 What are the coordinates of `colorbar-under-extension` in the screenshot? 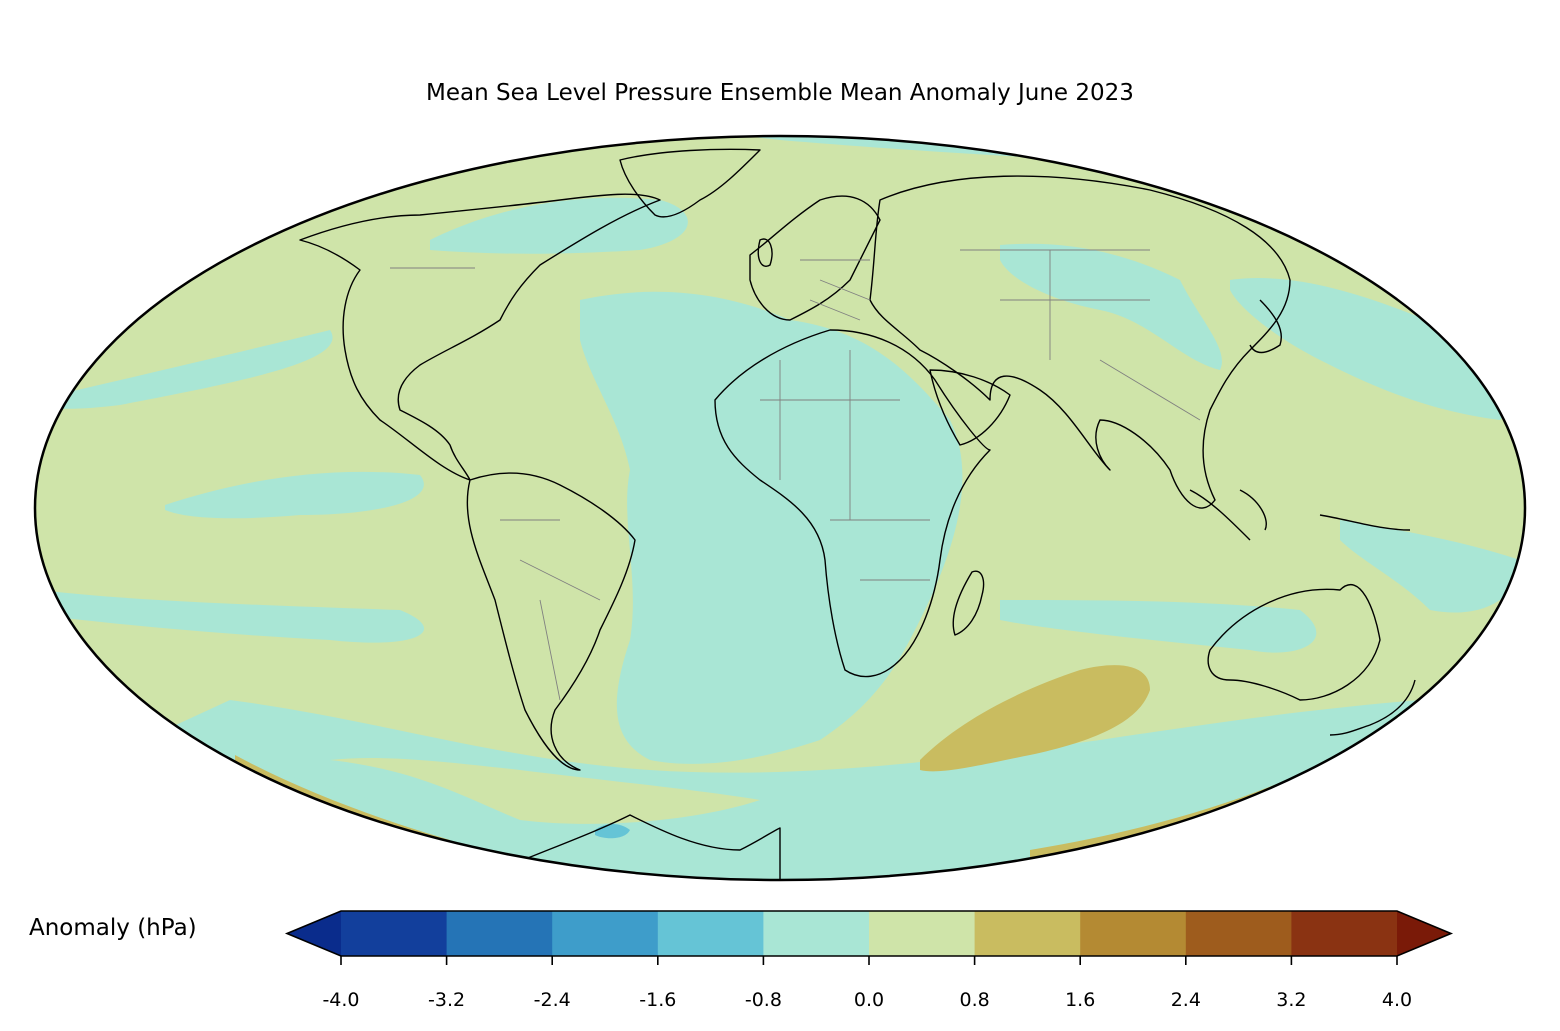 It's located at (314, 933).